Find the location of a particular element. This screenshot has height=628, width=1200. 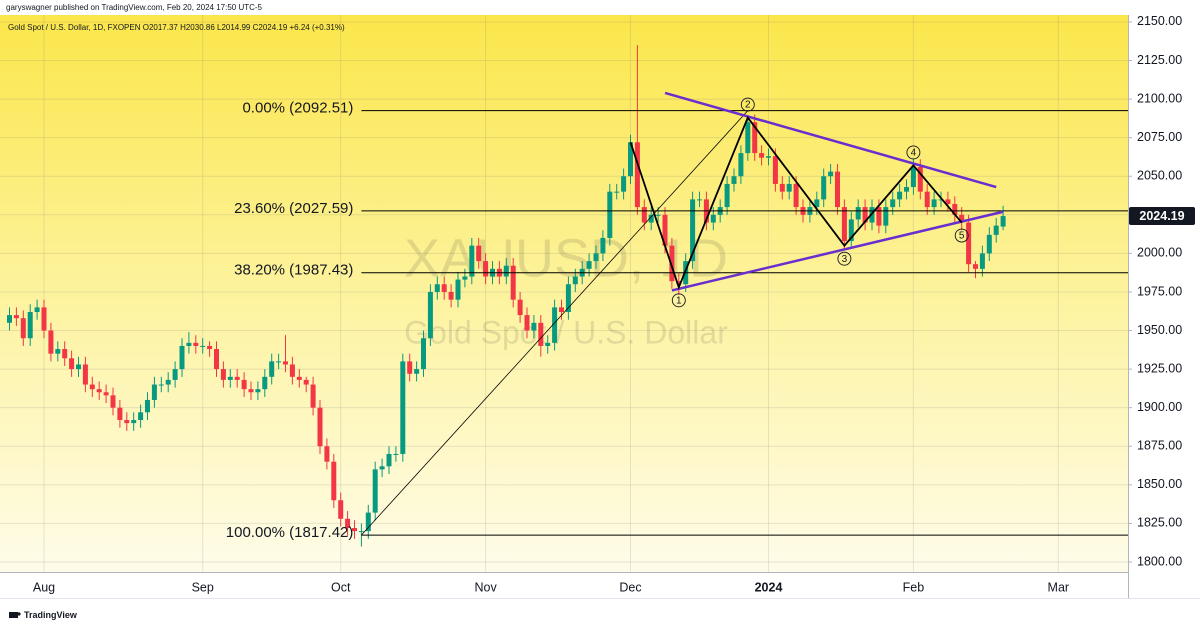

x-tick-label: 2024 is located at coordinates (769, 587).